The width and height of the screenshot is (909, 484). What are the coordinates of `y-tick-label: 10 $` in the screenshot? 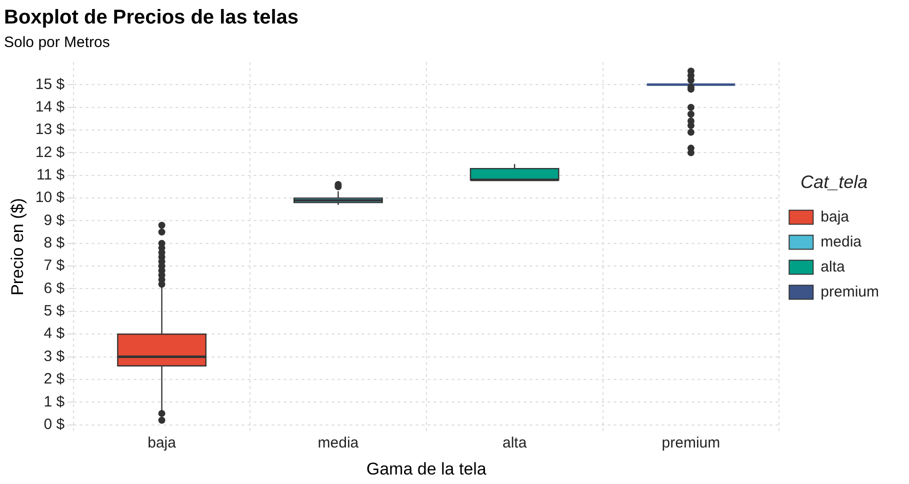 It's located at (50, 197).